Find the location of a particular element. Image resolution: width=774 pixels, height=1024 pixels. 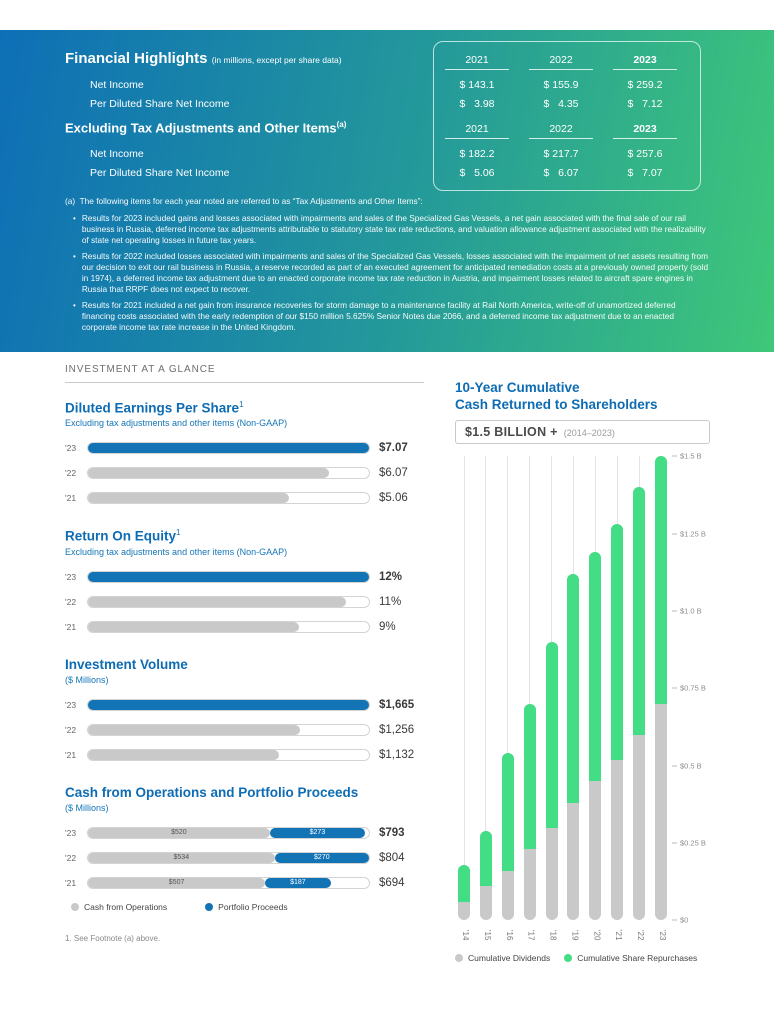

value-cell: $ 257.6 is located at coordinates (645, 154).